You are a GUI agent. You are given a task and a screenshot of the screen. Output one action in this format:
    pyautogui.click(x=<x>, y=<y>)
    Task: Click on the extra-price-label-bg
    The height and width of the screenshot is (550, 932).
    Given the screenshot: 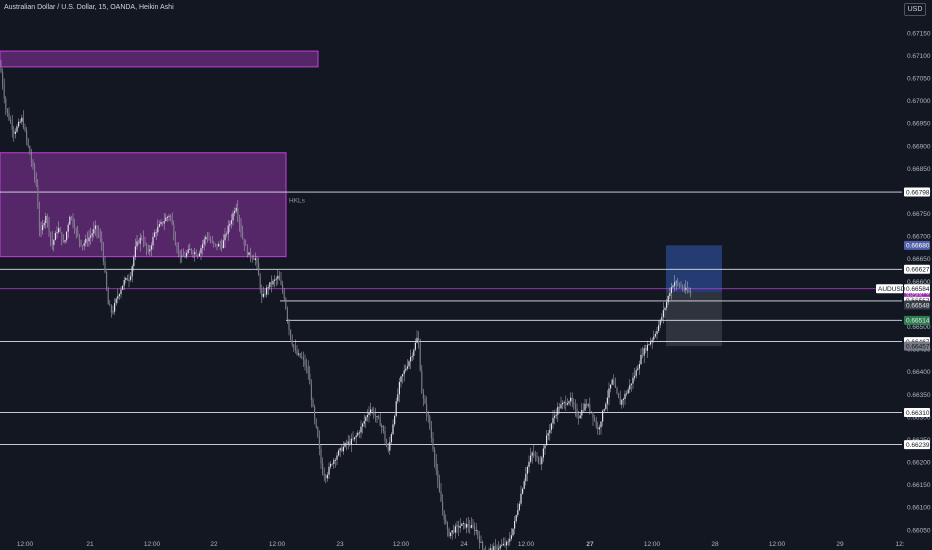 What is the action you would take?
    pyautogui.click(x=917, y=320)
    